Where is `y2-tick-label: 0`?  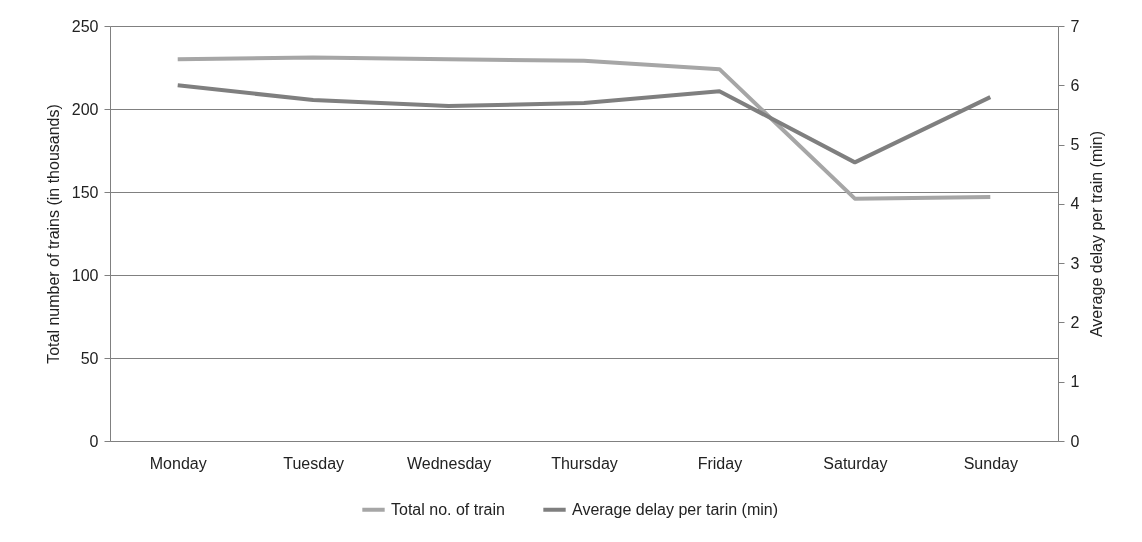 y2-tick-label: 0 is located at coordinates (1075, 441).